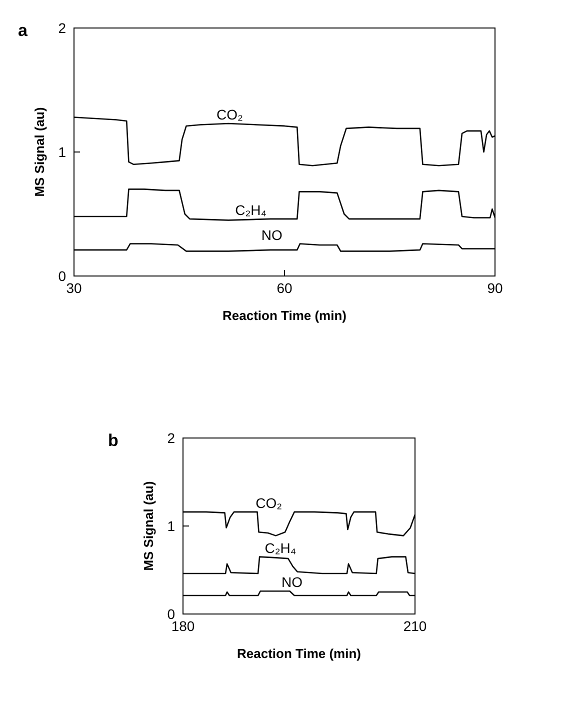 The width and height of the screenshot is (583, 727). What do you see at coordinates (62, 276) in the screenshot?
I see `y-tick-label: 0` at bounding box center [62, 276].